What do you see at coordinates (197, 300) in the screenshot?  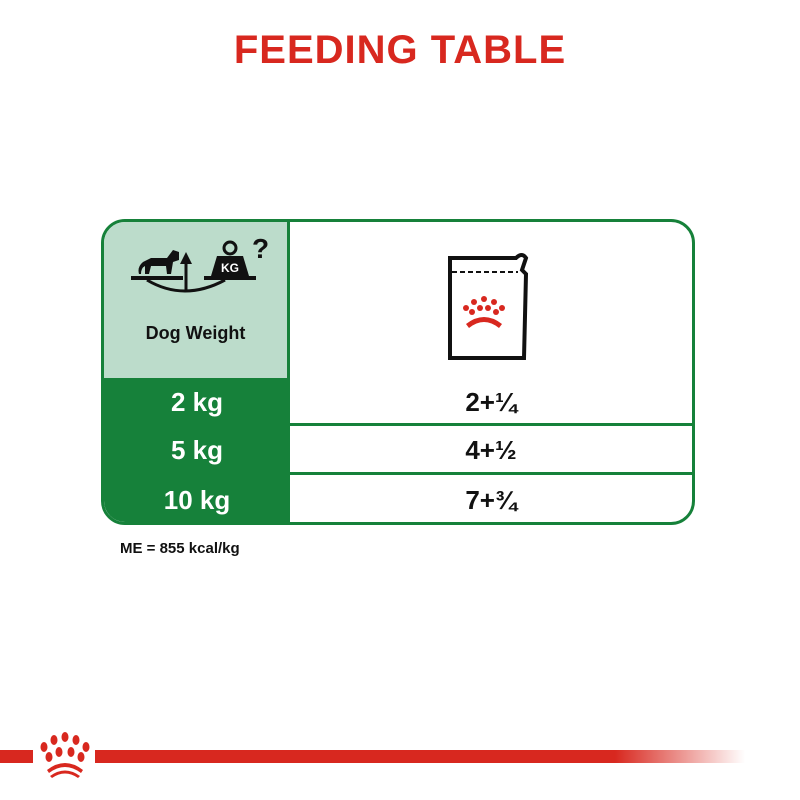 I see `dog-weight-header: KG ? Dog Weight` at bounding box center [197, 300].